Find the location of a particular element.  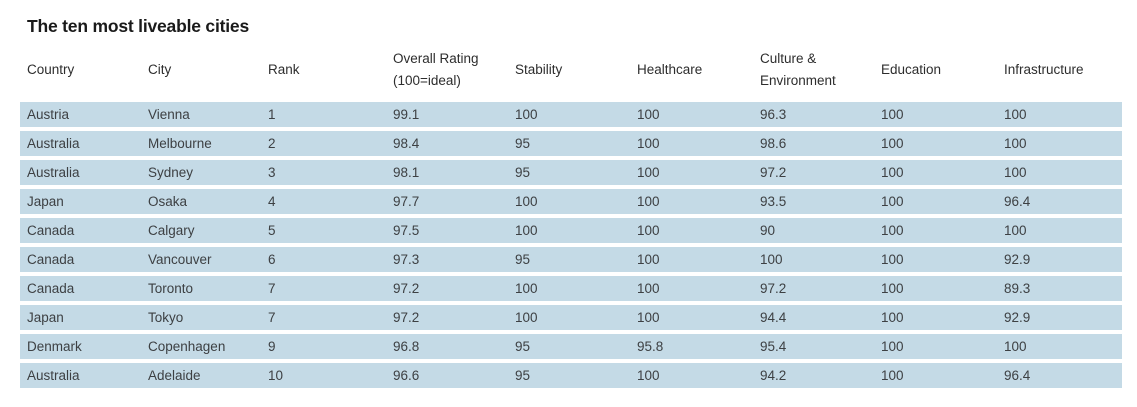

table-row: Japan Tokyo 7 97.2 100 100 94.4 100 92.9 is located at coordinates (571, 317).